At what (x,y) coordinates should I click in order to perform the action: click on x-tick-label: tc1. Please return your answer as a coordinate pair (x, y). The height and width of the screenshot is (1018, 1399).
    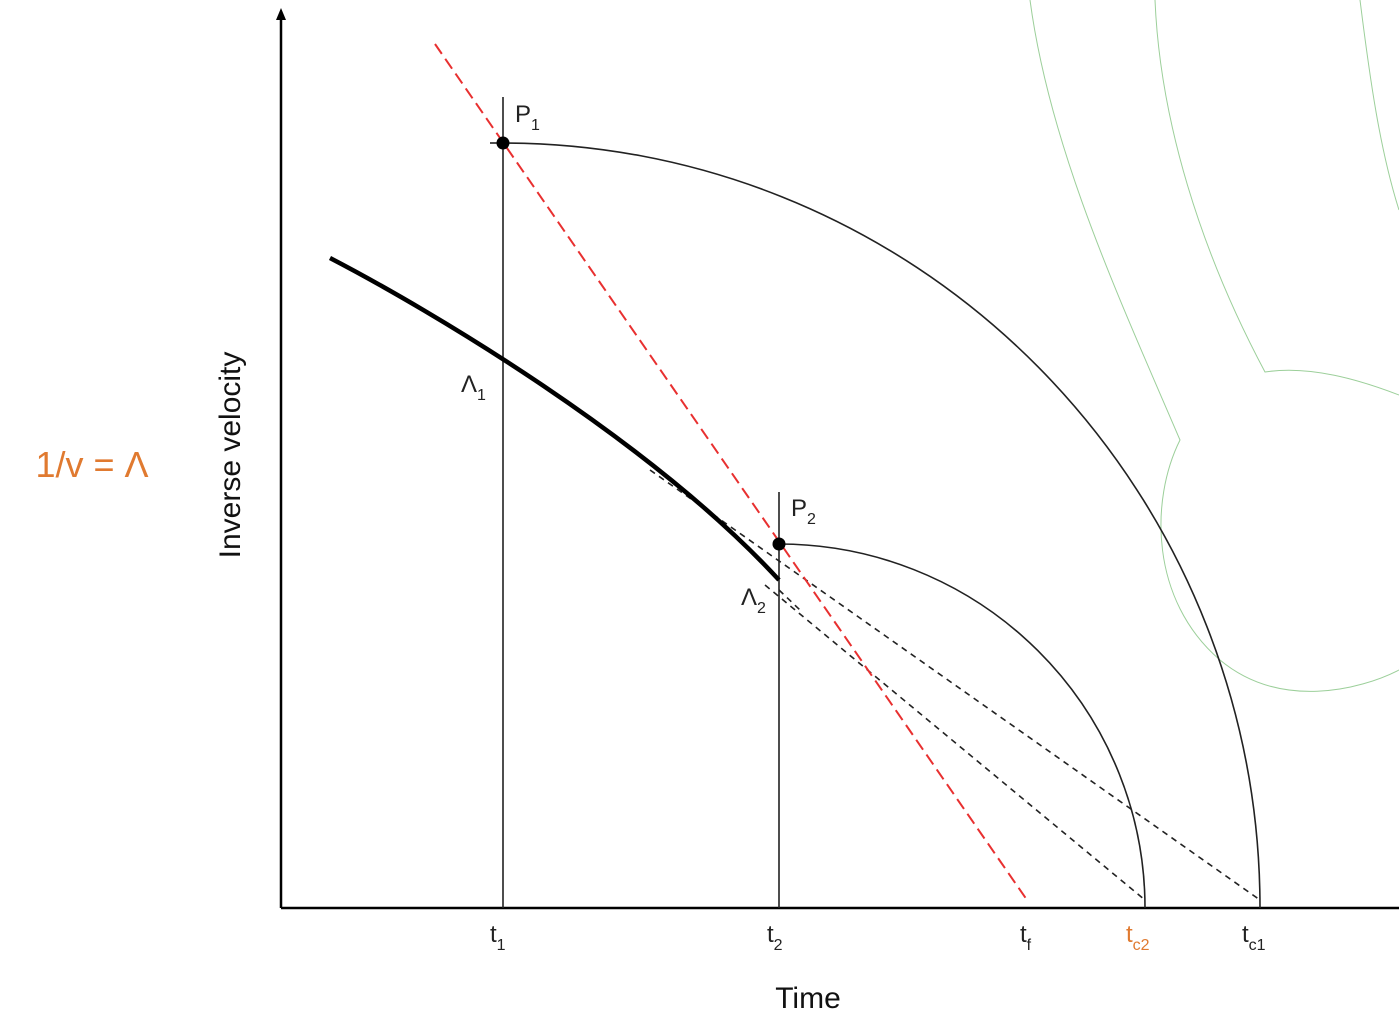
    Looking at the image, I should click on (1254, 937).